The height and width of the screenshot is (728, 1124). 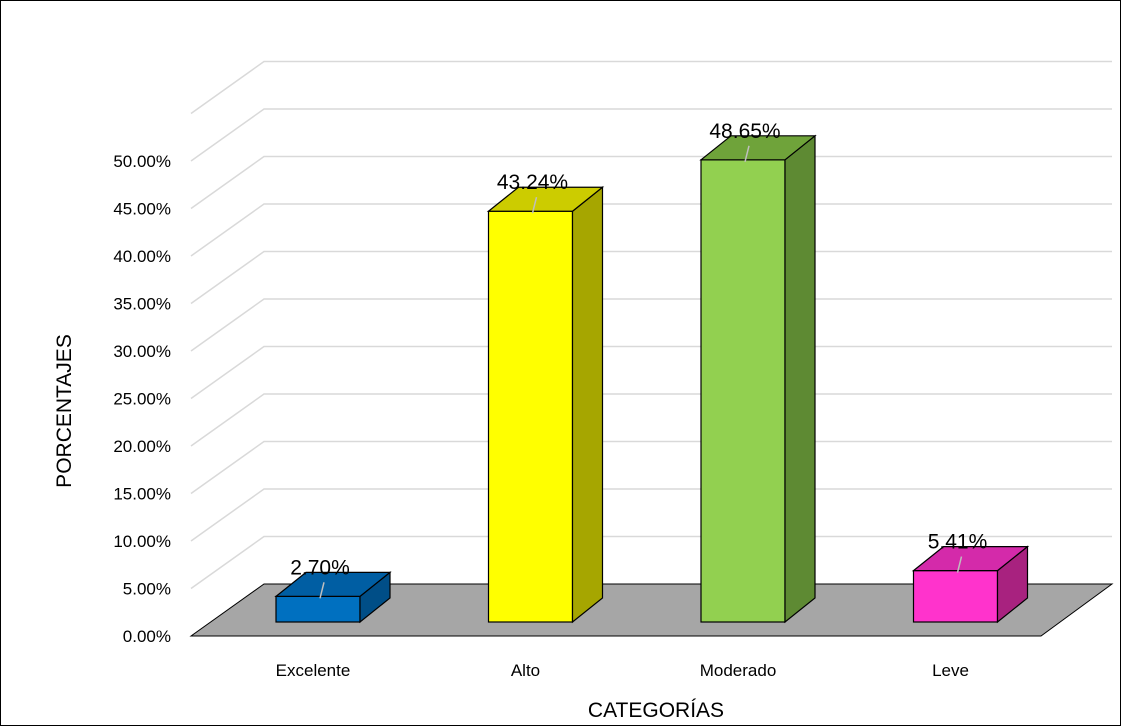 What do you see at coordinates (320, 567) in the screenshot?
I see `data-label: 2.70%` at bounding box center [320, 567].